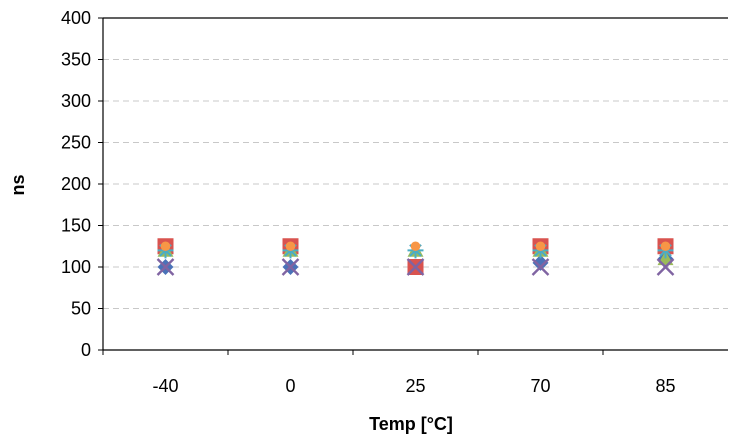 The width and height of the screenshot is (731, 435). What do you see at coordinates (76, 267) in the screenshot?
I see `y-tick-label: 100` at bounding box center [76, 267].